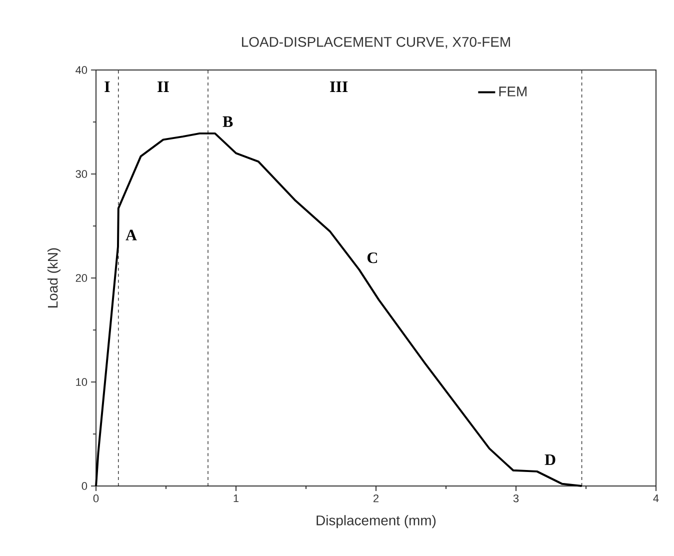 The width and height of the screenshot is (674, 556). I want to click on x-tick-label: 0, so click(96, 498).